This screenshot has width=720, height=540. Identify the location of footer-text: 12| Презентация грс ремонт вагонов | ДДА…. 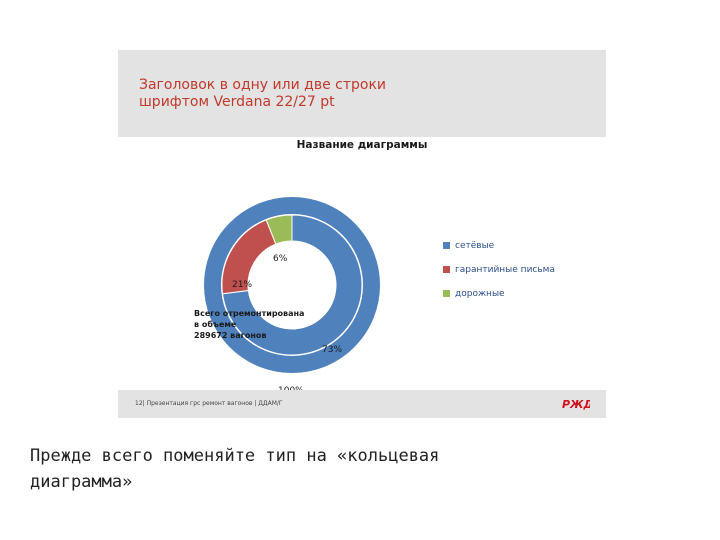
(209, 403).